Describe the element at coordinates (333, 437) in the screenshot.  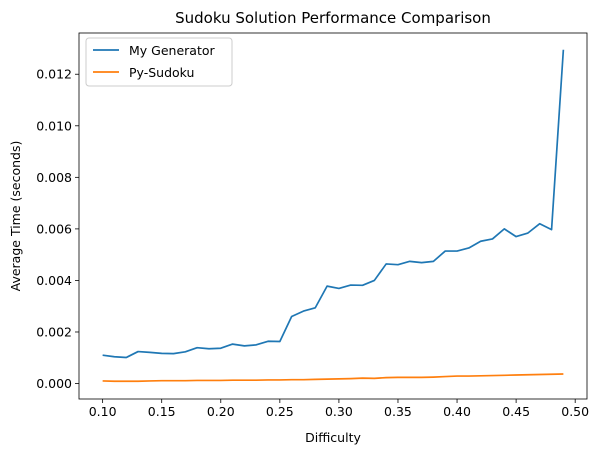
I see `x-axis-label: Difficulty` at that location.